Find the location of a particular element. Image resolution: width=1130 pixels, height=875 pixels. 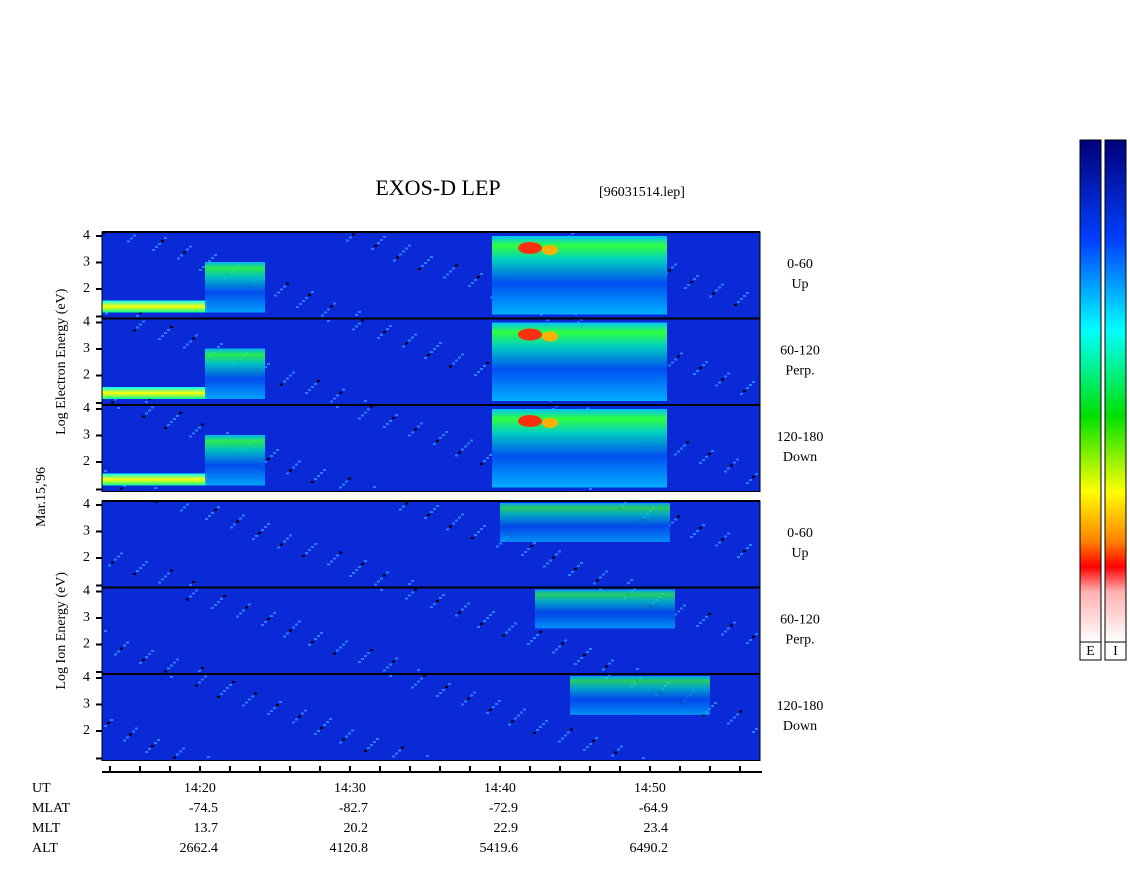

ephemeris-name: ALT is located at coordinates (45, 848).